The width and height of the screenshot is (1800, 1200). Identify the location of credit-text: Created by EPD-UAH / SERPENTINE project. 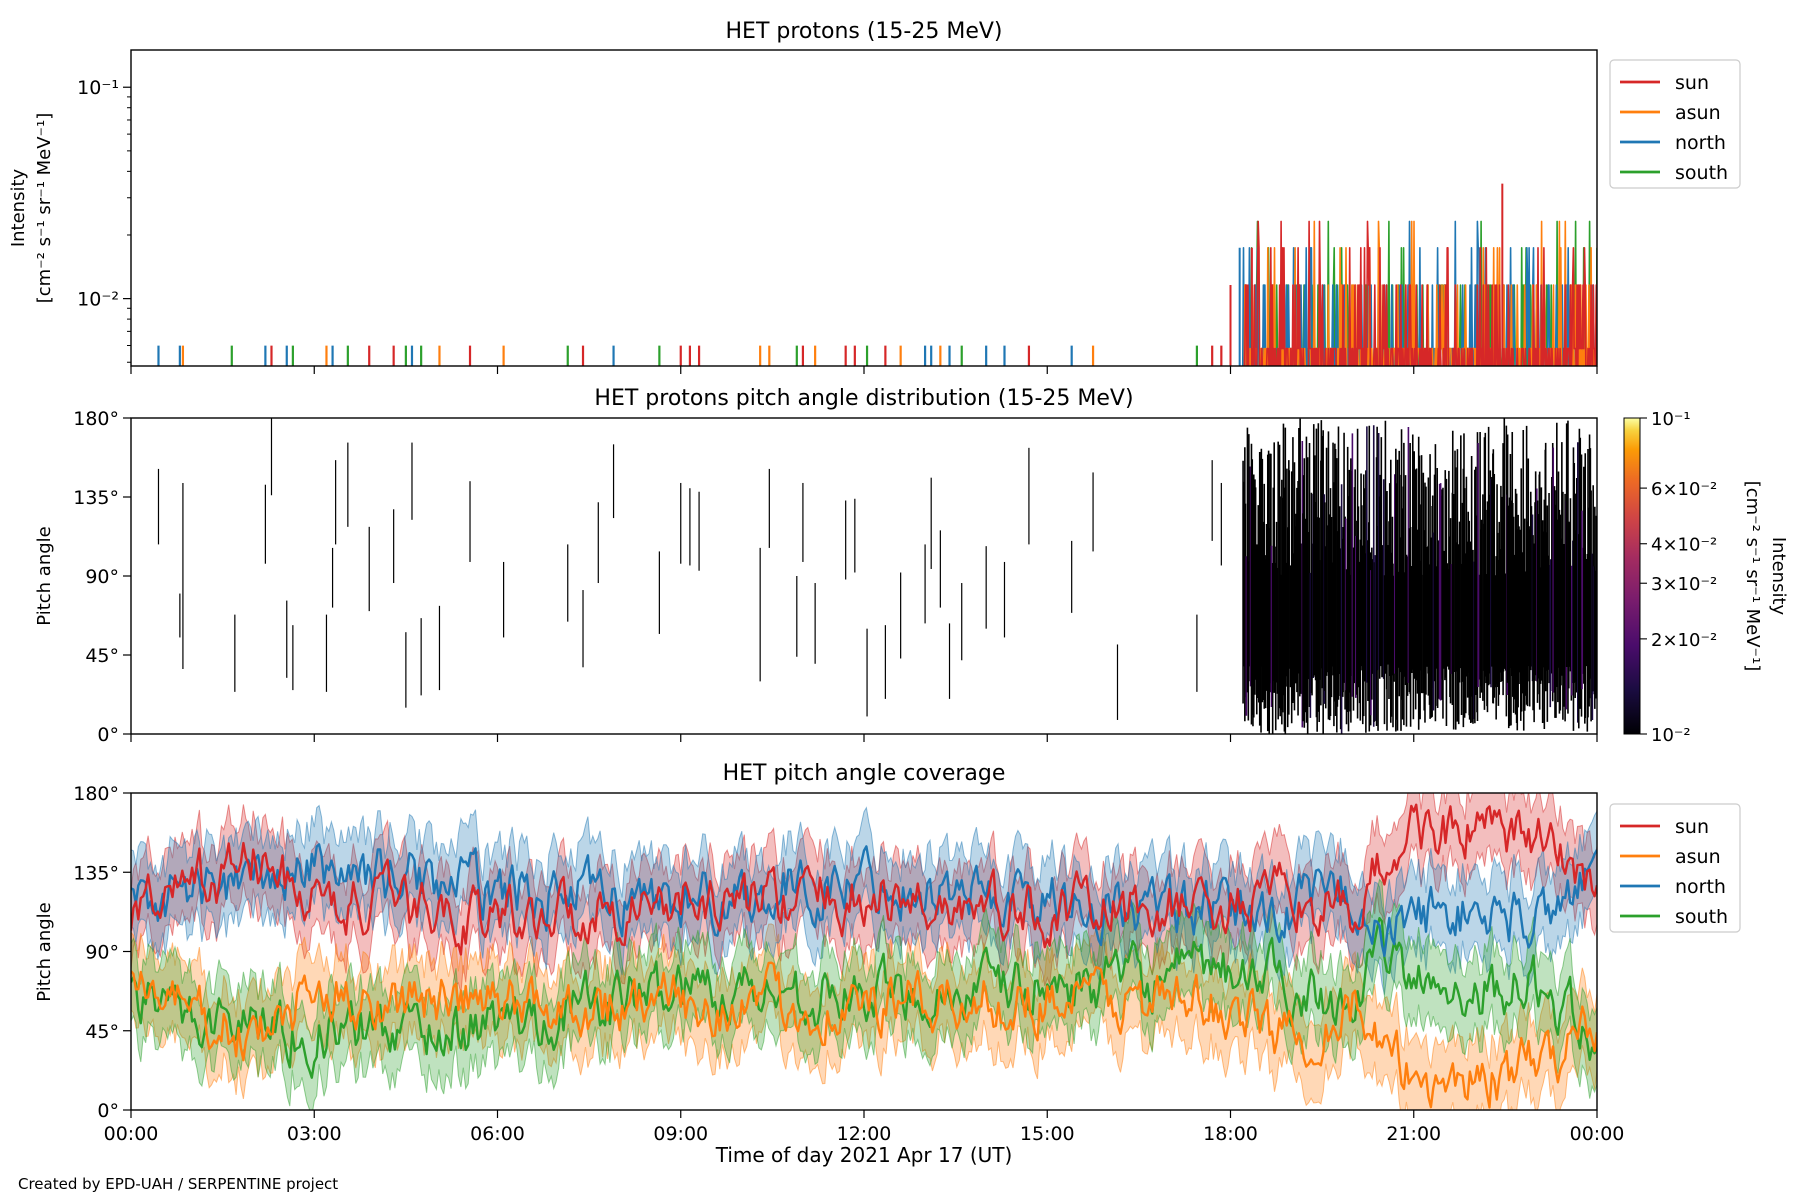
(178, 1184).